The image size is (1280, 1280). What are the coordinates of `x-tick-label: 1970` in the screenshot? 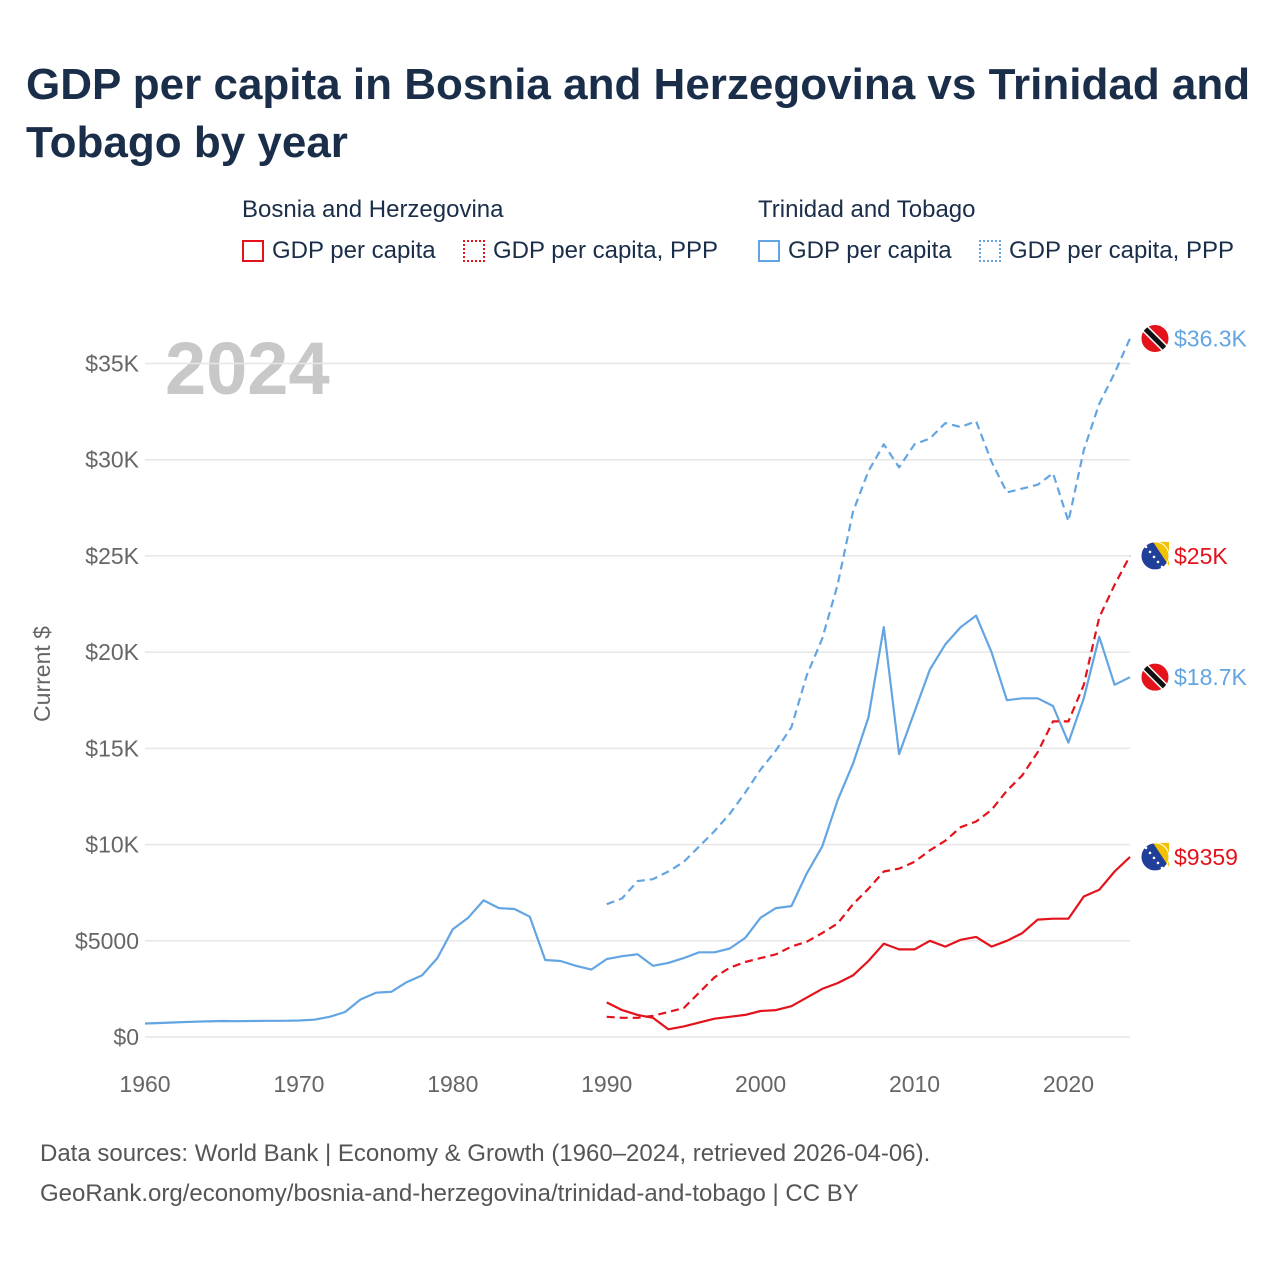 It's located at (298, 1084).